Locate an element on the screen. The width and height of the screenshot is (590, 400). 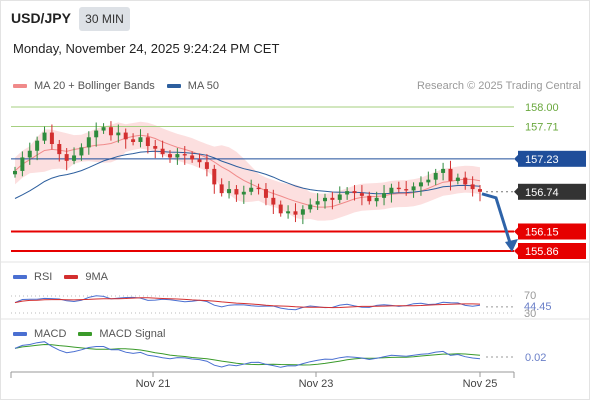
level-label-support: 156.15 is located at coordinates (542, 232).